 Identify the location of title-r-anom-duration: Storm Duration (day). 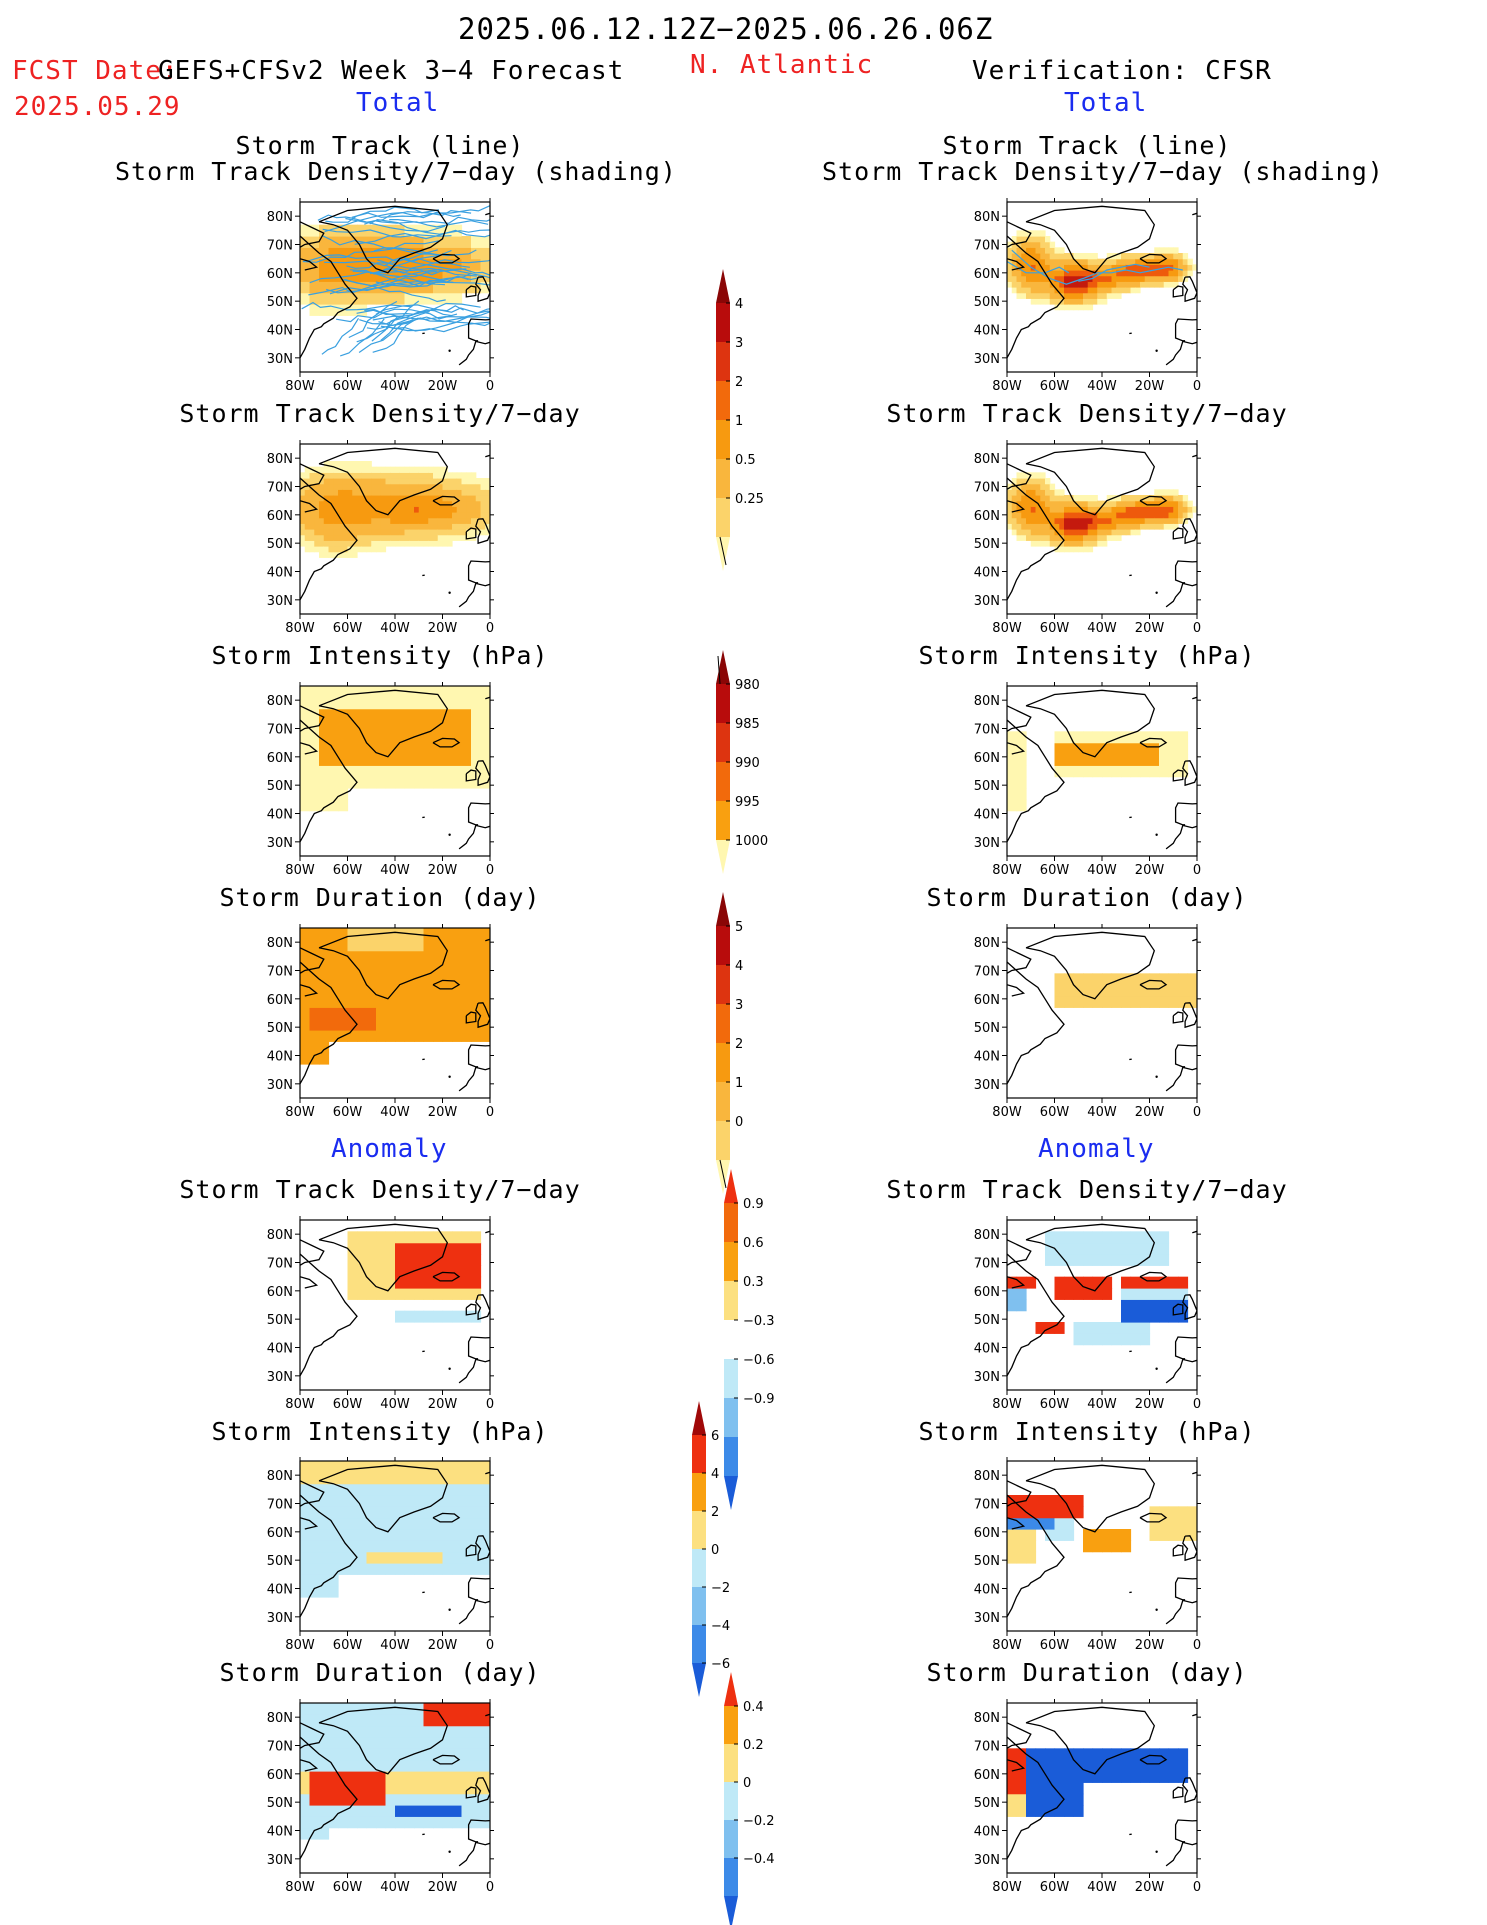
(1087, 1672).